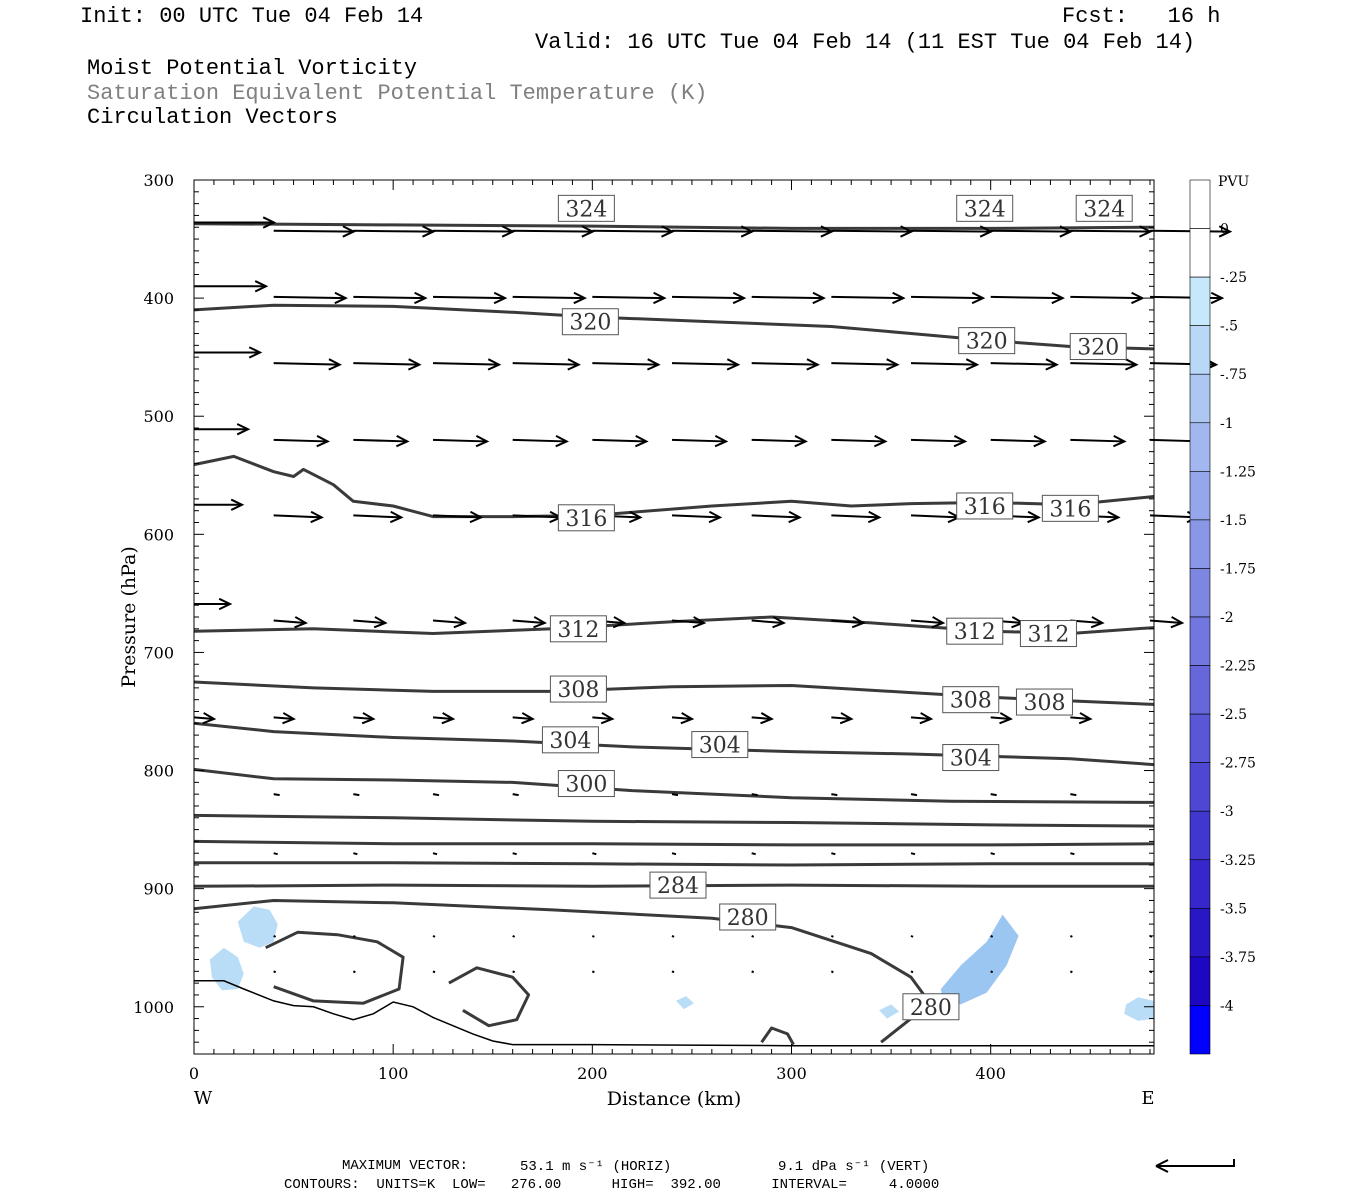 Image resolution: width=1350 pixels, height=1200 pixels. I want to click on x-left-end-label: W, so click(203, 1098).